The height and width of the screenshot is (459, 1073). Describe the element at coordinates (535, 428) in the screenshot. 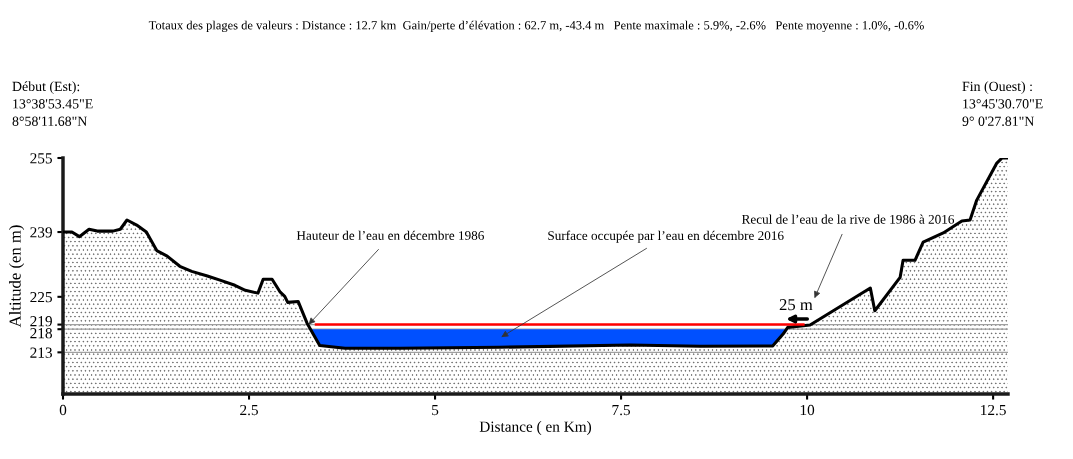

I see `x-axis-title: Distance ( en Km)` at that location.